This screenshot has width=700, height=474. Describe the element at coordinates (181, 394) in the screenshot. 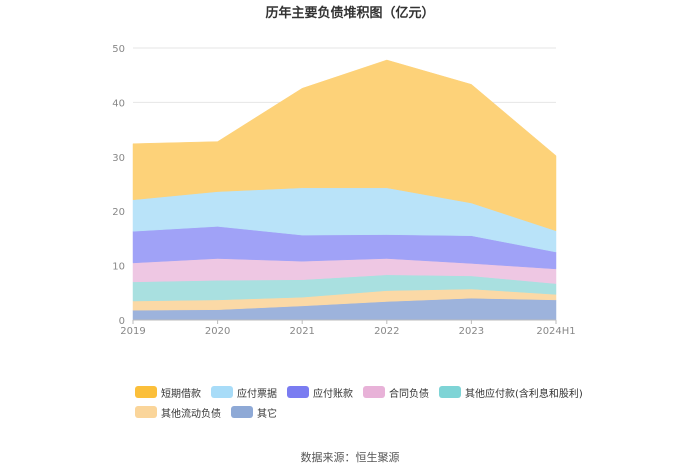

I see `legend-label: 短期借款` at that location.